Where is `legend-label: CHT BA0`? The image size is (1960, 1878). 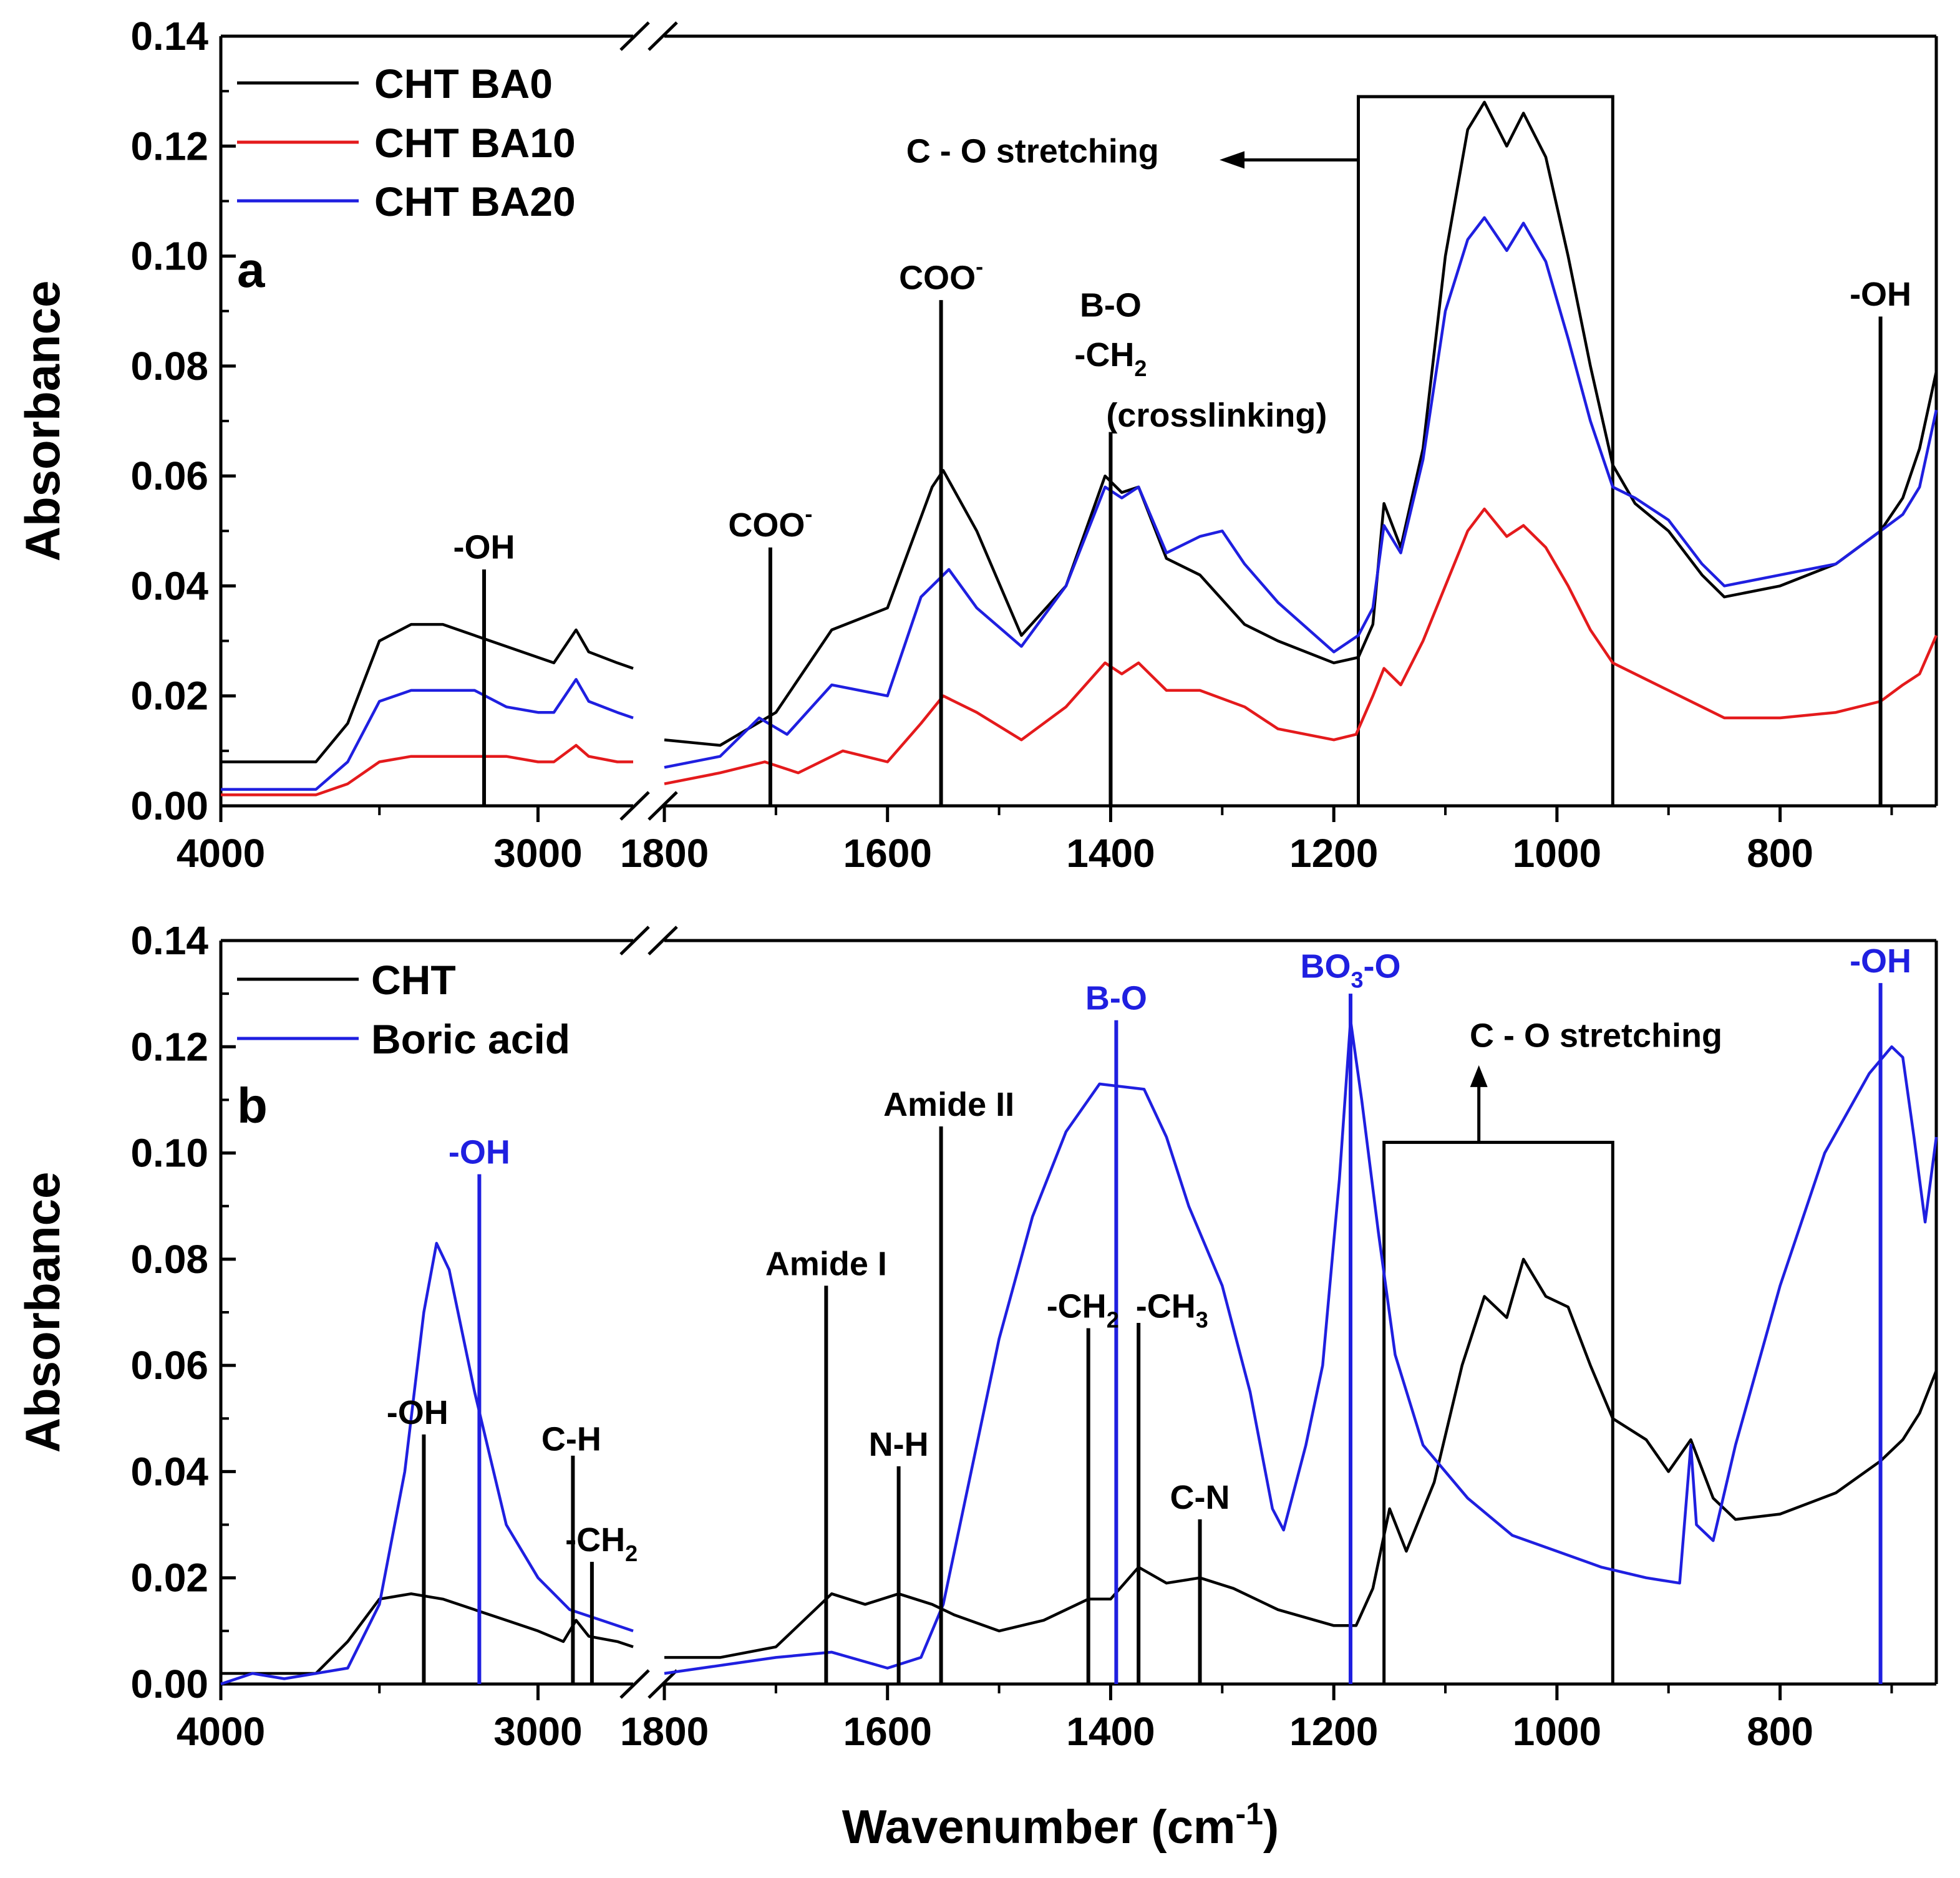
legend-label: CHT BA0 is located at coordinates (463, 84).